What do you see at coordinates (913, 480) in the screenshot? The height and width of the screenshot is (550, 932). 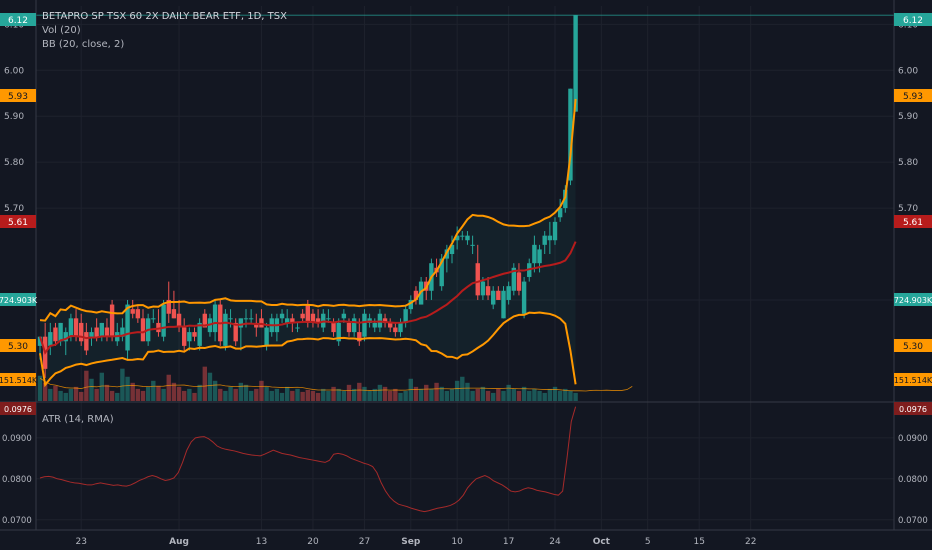 I see `atr-tick-label-right: 0.0800` at bounding box center [913, 480].